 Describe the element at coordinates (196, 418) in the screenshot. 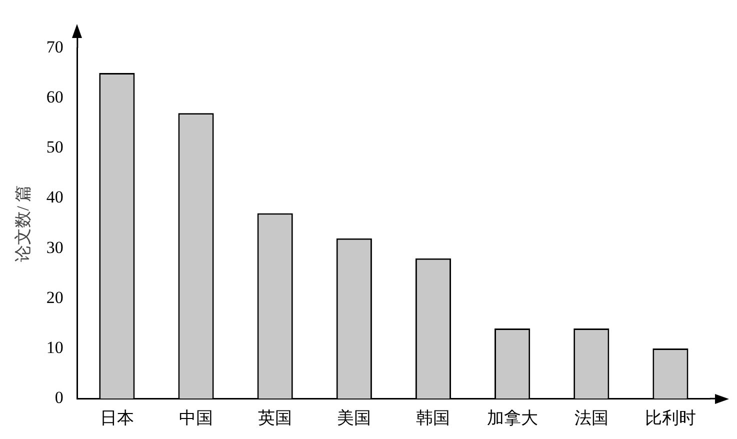

I see `x-tick-label: 中国` at that location.